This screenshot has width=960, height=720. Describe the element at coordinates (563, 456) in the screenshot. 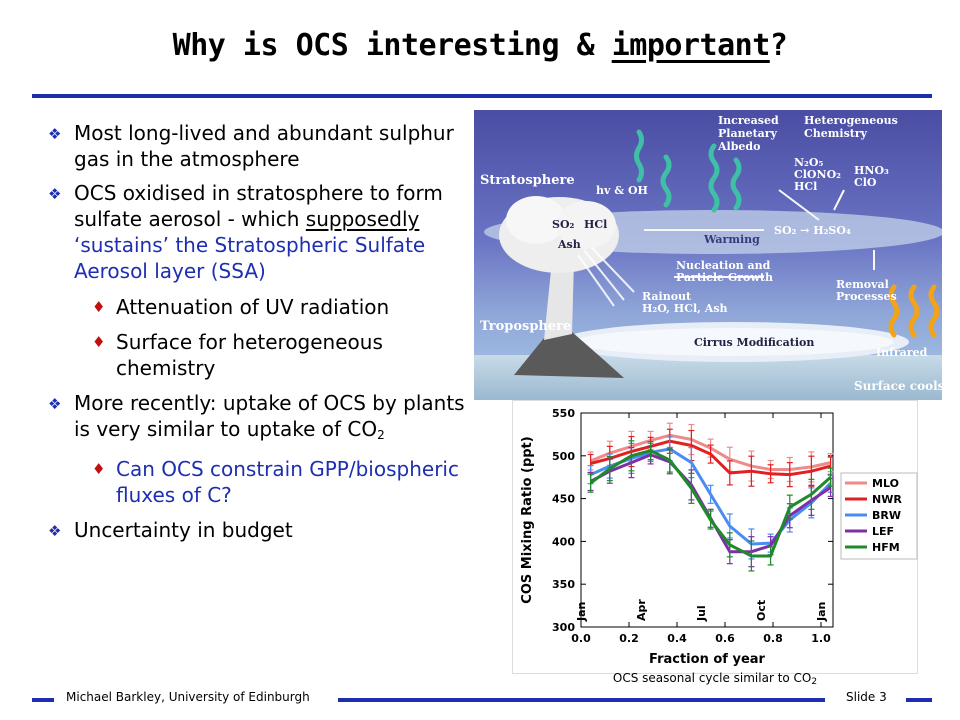

I see `y-tick-label: 500` at that location.